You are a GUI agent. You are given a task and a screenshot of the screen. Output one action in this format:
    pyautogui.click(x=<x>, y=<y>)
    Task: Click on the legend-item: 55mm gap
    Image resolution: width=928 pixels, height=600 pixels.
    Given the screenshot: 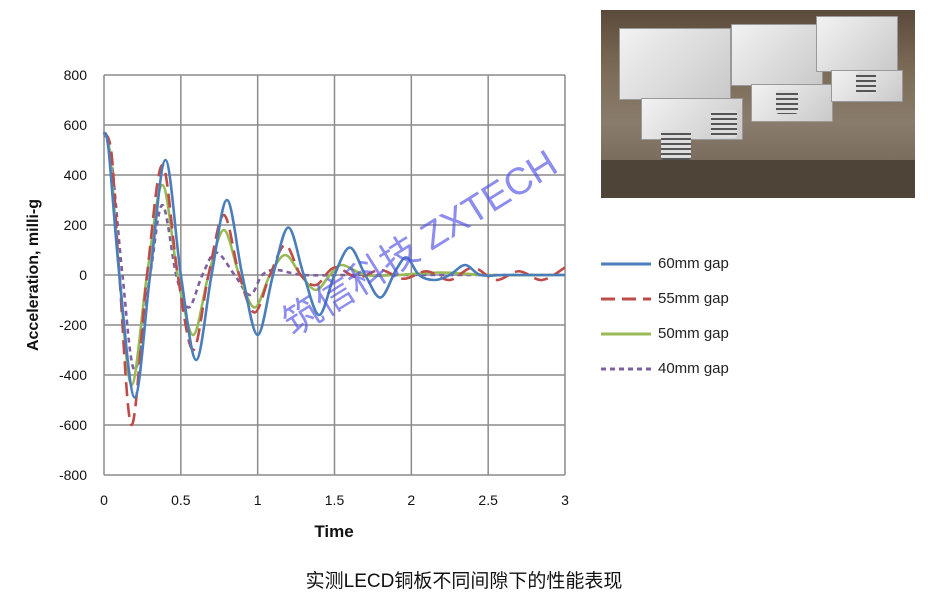 What is the action you would take?
    pyautogui.click(x=664, y=298)
    